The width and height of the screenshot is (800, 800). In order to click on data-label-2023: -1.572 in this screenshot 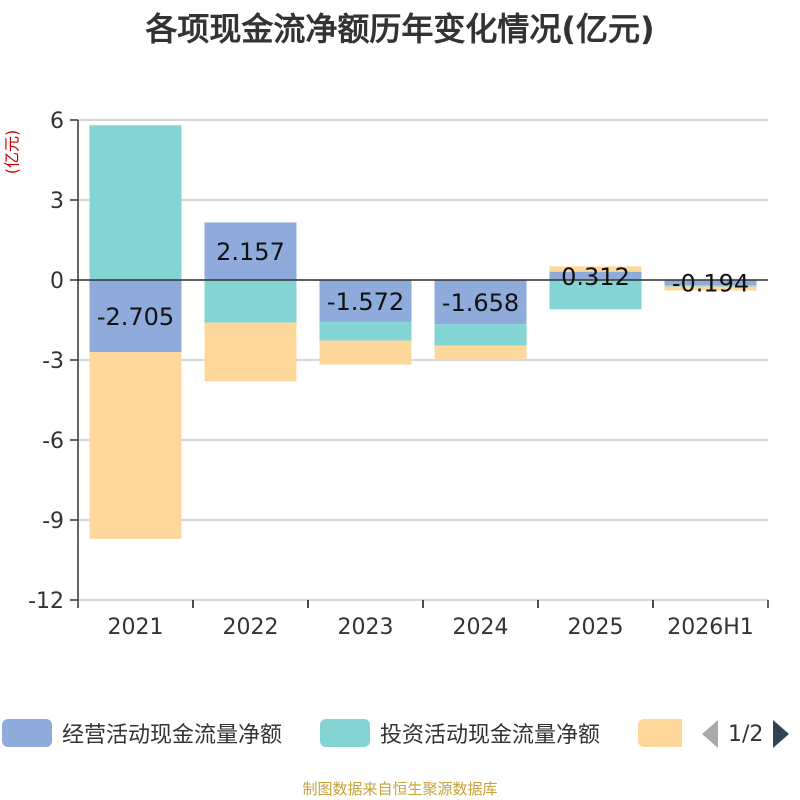, I will do `click(365, 302)`.